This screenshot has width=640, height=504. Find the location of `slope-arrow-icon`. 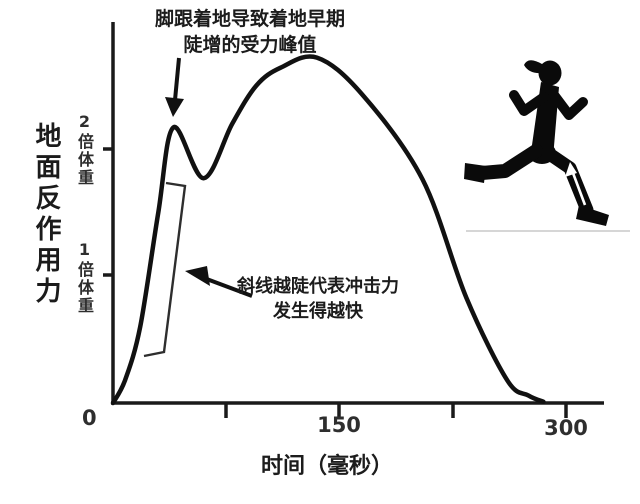

slope-arrow-icon is located at coordinates (219, 282).